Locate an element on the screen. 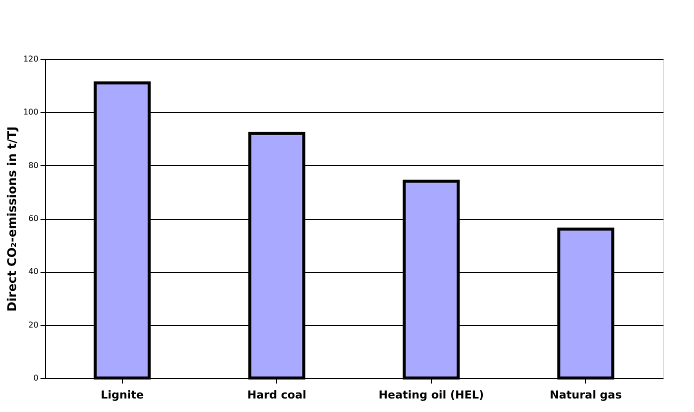 This screenshot has height=412, width=694. x-tick-label: Hard coal is located at coordinates (276, 395).